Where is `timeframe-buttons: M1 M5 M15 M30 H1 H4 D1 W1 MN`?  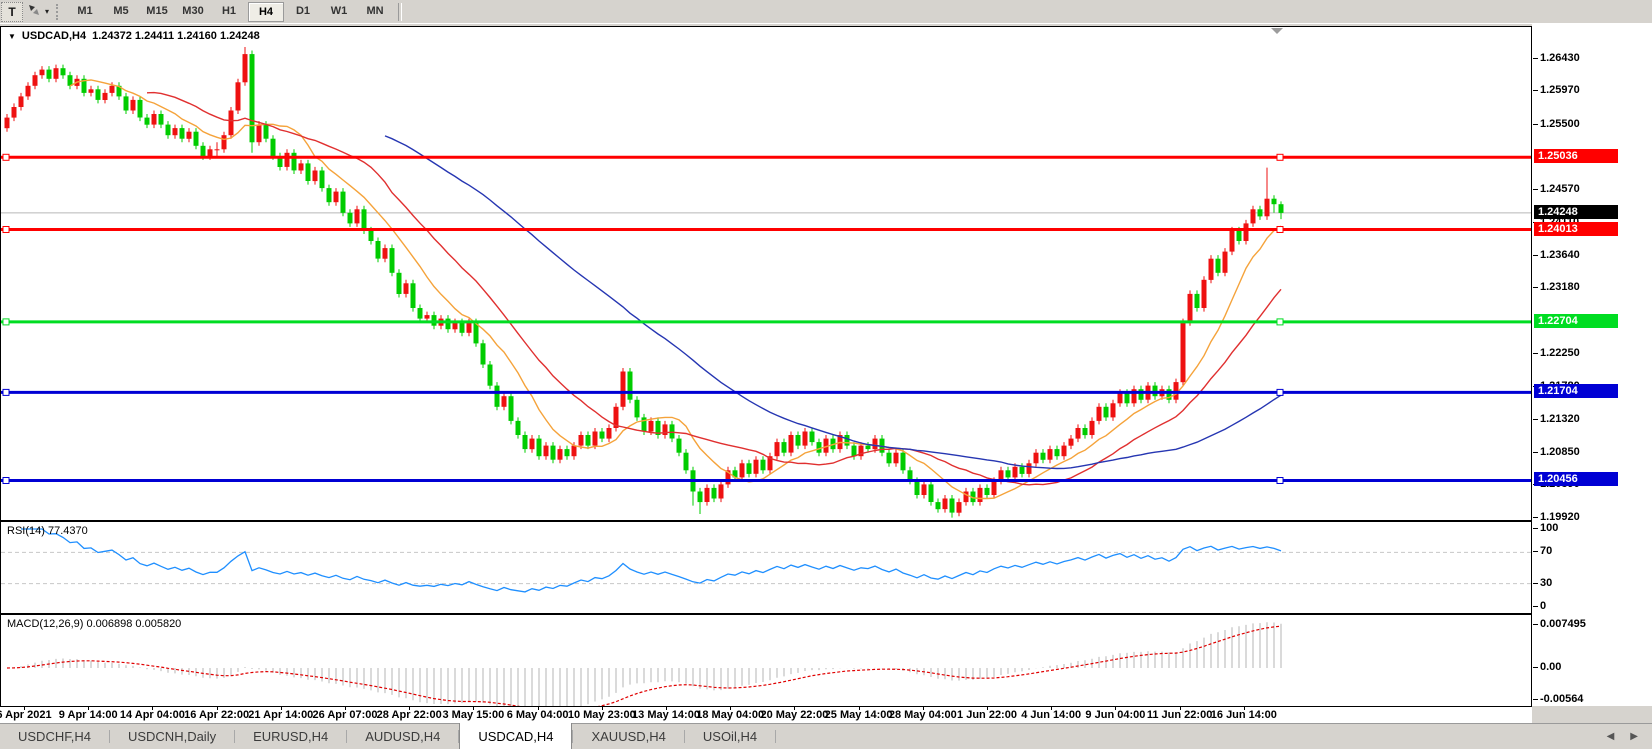
timeframe-buttons: M1 M5 M15 M30 H1 H4 D1 W1 MN is located at coordinates (230, 11).